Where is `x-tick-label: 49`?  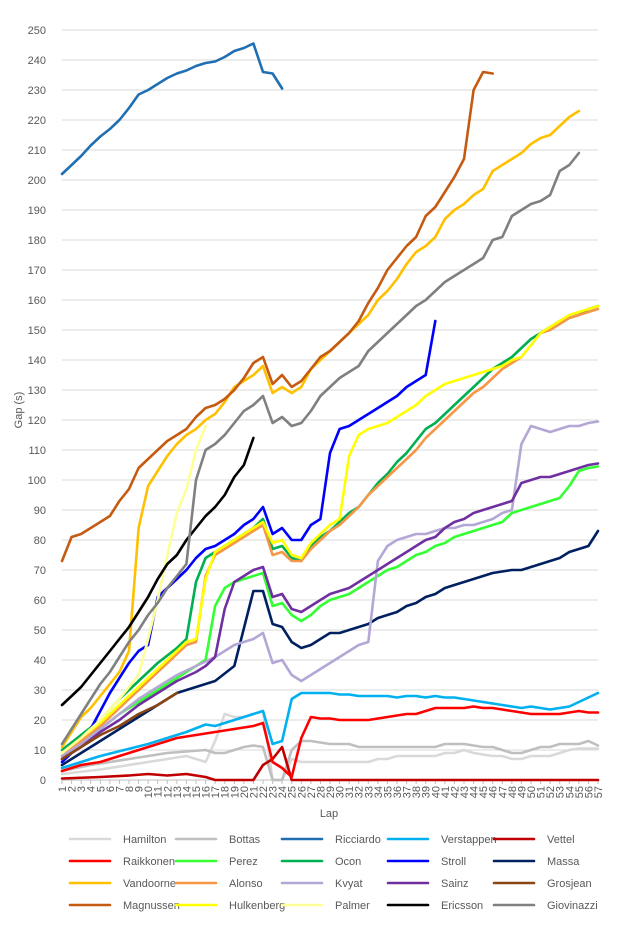 x-tick-label: 49 is located at coordinates (522, 792).